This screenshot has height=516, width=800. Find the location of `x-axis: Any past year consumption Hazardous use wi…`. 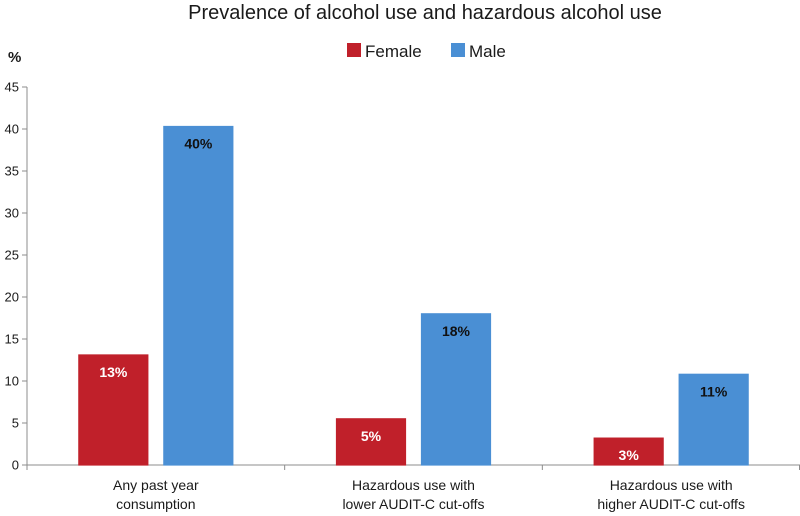

x-axis: Any past year consumption Hazardous use wi… is located at coordinates (413, 488).